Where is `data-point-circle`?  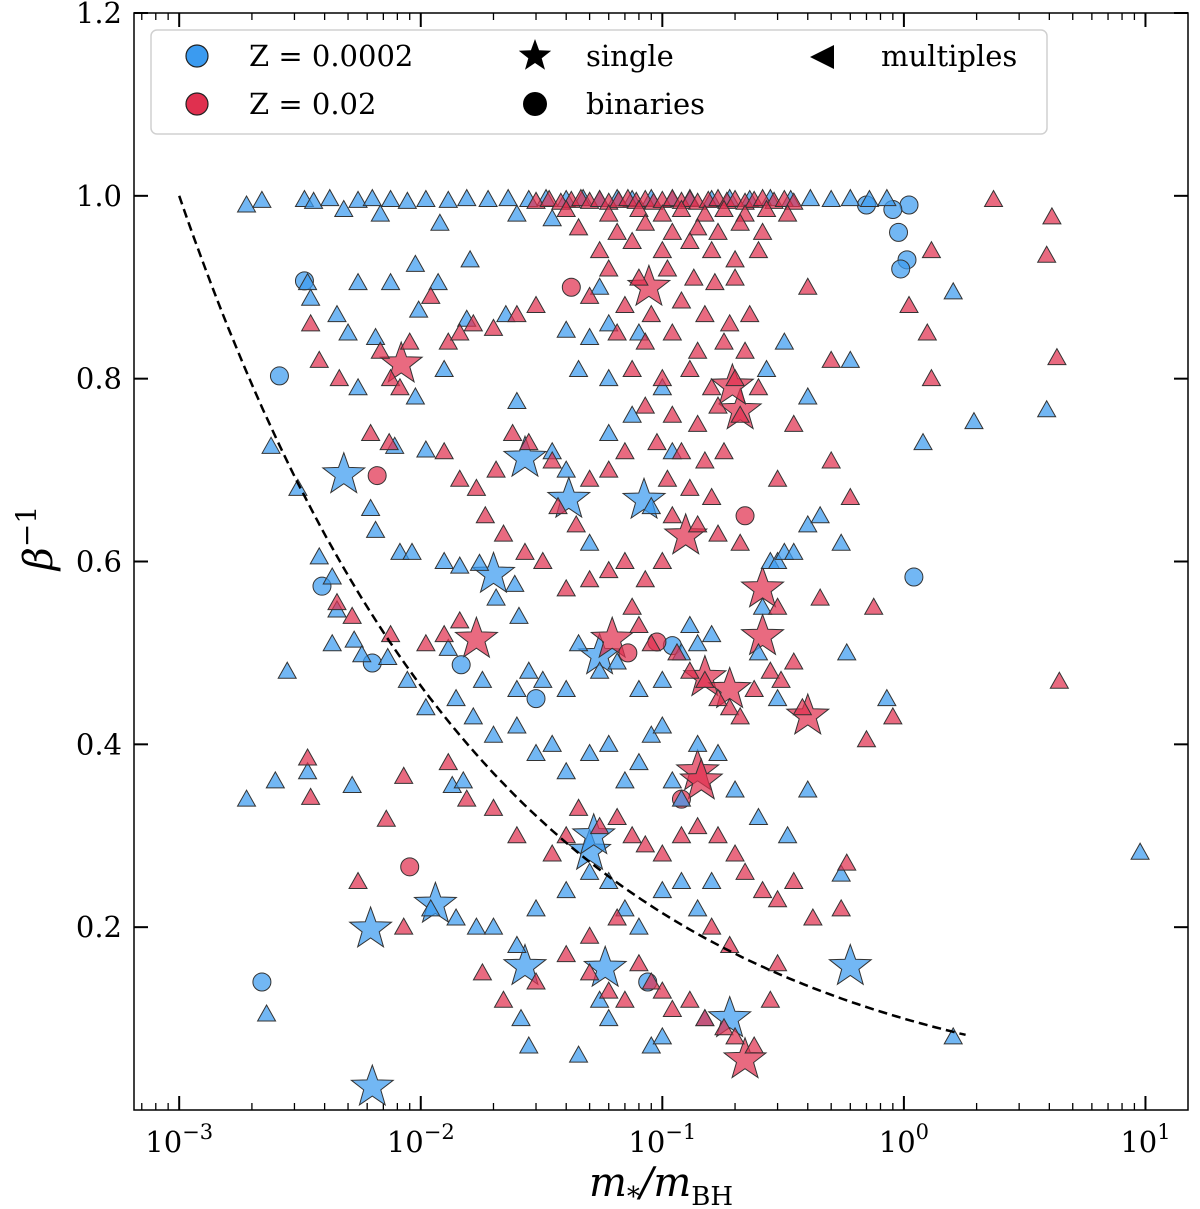 data-point-circle is located at coordinates (461, 665).